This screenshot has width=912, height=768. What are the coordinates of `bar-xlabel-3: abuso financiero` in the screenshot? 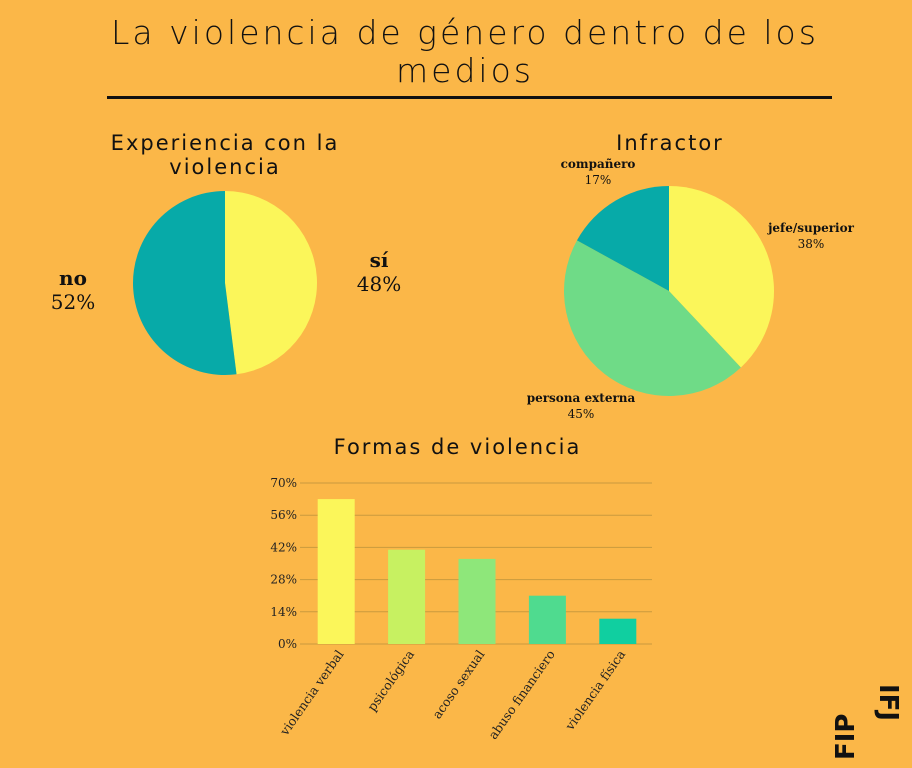 It's located at (521, 694).